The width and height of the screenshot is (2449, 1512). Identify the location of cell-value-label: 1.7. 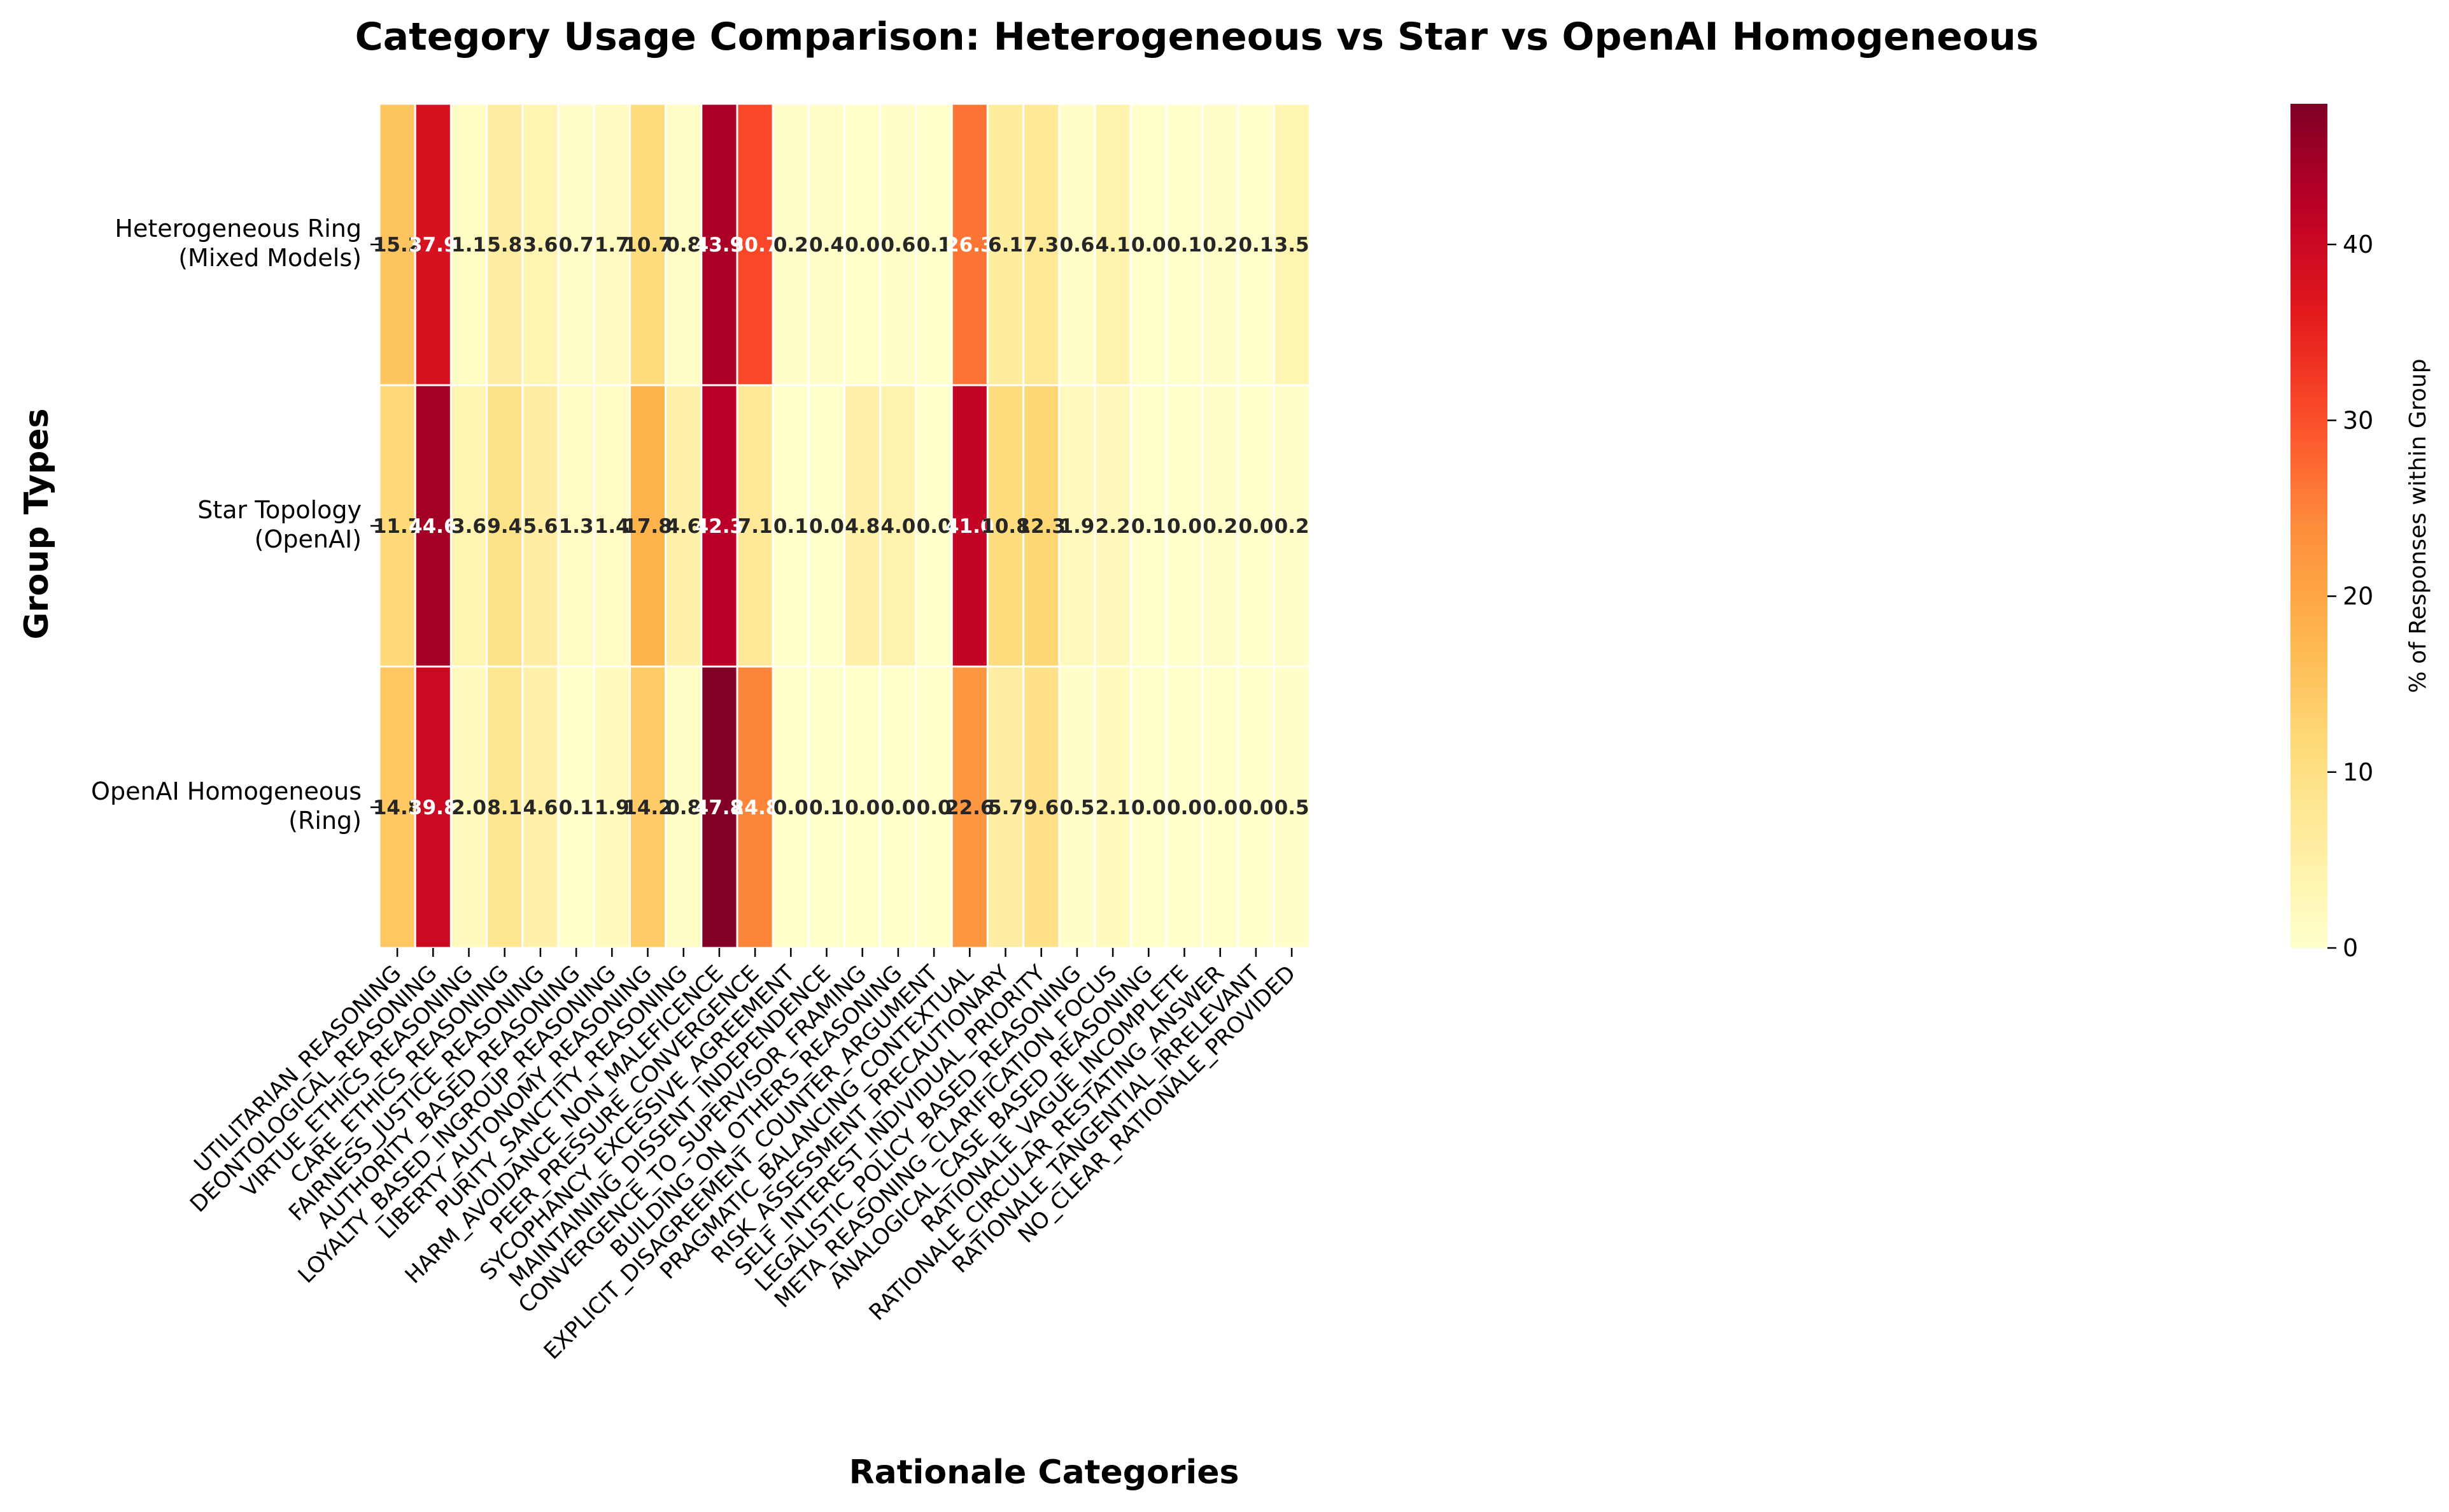
(612, 246).